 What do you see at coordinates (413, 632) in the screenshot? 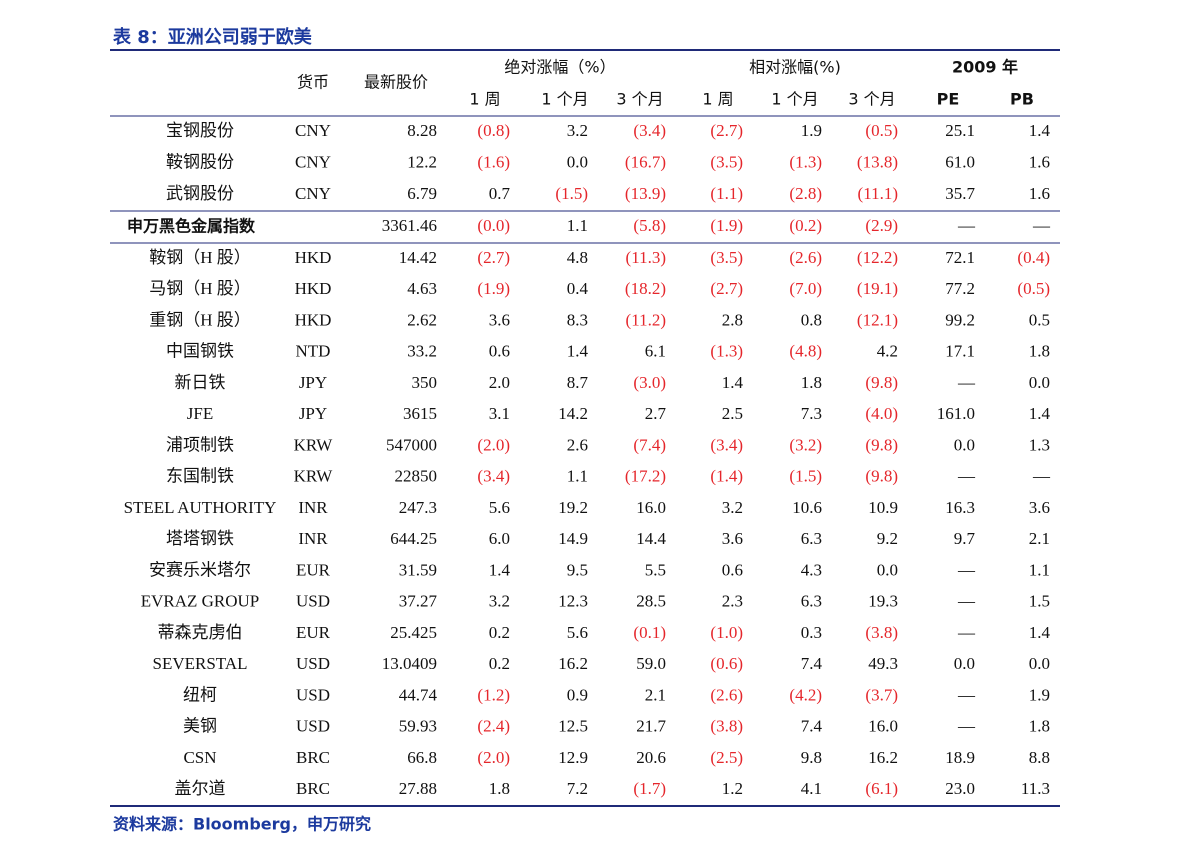
I see `value-cell: 25.425` at bounding box center [413, 632].